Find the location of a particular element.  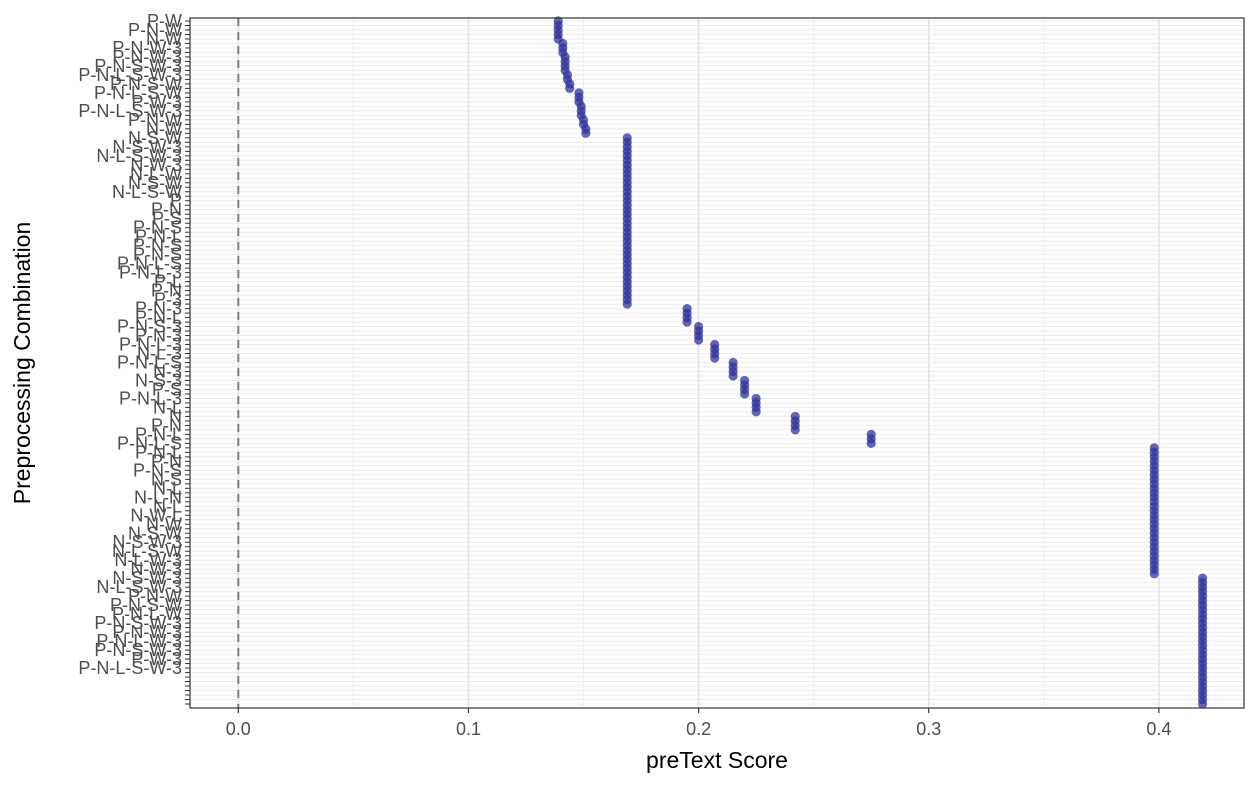

y-tick-label: N-L-N is located at coordinates (158, 497).